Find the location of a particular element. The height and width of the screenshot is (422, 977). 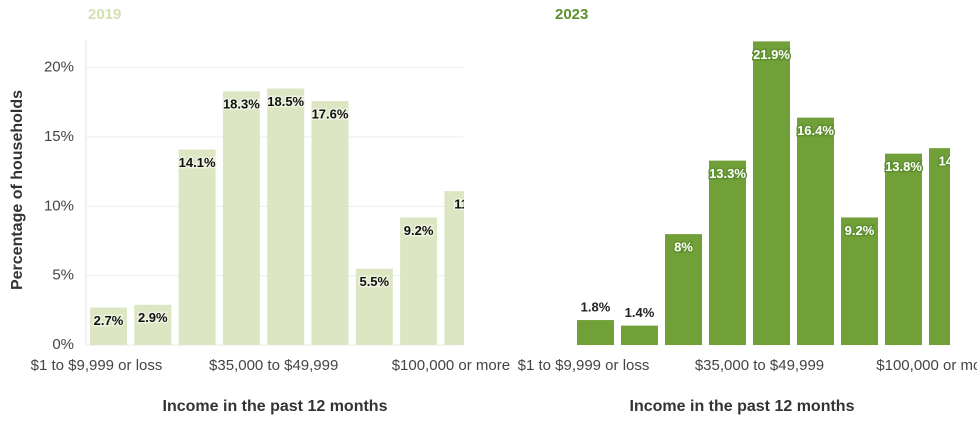

data-label: 5.5% is located at coordinates (374, 281).